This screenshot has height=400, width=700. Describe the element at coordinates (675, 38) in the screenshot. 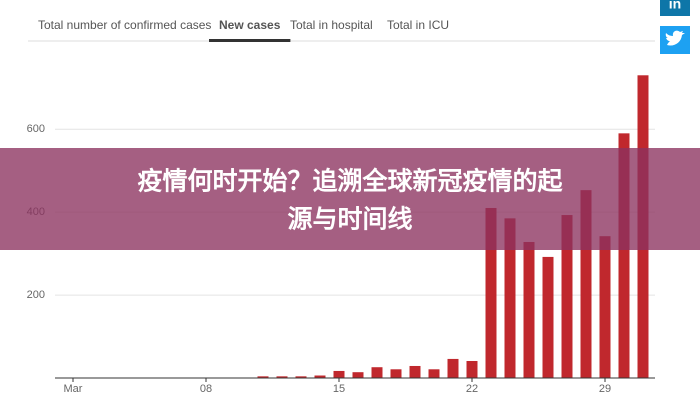

I see `twitter-bird` at that location.